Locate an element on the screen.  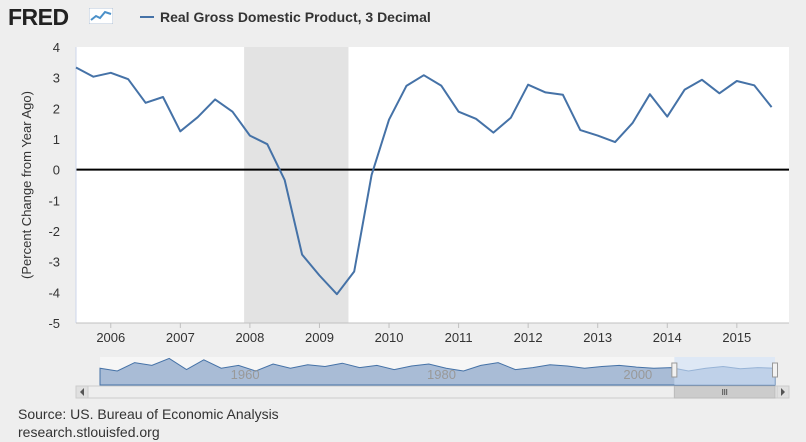
fred-mini-chart-icon is located at coordinates (101, 16).